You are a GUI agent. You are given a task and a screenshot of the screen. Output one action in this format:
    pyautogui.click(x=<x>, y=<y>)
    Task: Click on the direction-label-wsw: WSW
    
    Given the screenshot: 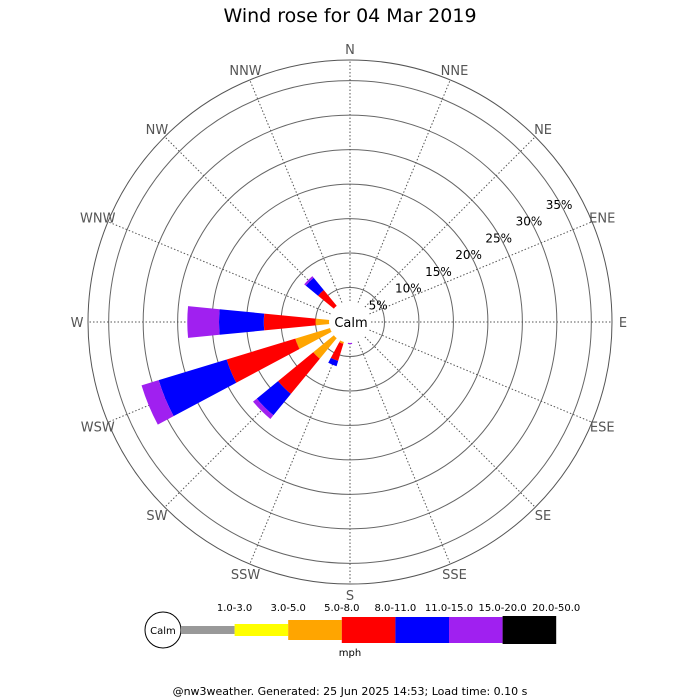 What is the action you would take?
    pyautogui.click(x=98, y=427)
    